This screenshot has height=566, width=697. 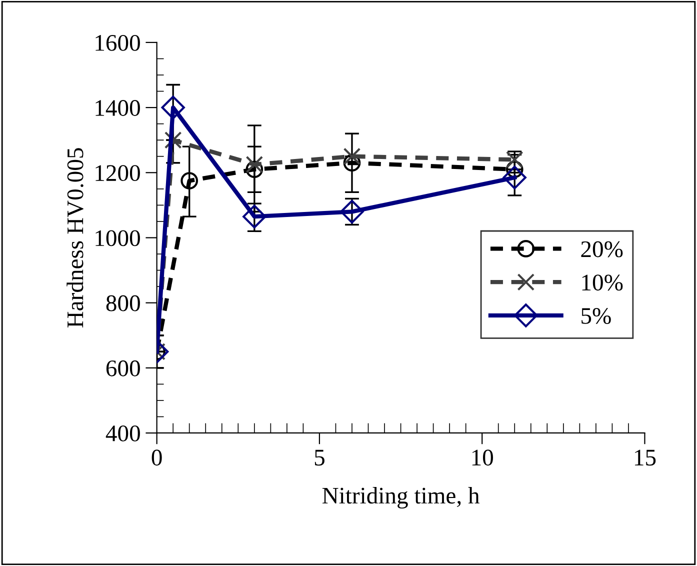 What do you see at coordinates (157, 458) in the screenshot?
I see `x-tick-label: 0` at bounding box center [157, 458].